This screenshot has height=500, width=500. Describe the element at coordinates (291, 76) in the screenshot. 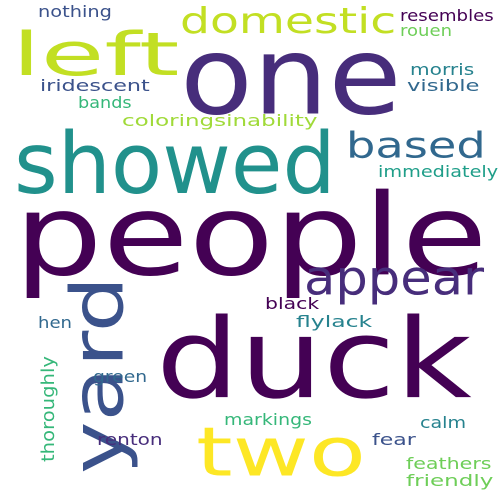

I see `word-one: one` at that location.